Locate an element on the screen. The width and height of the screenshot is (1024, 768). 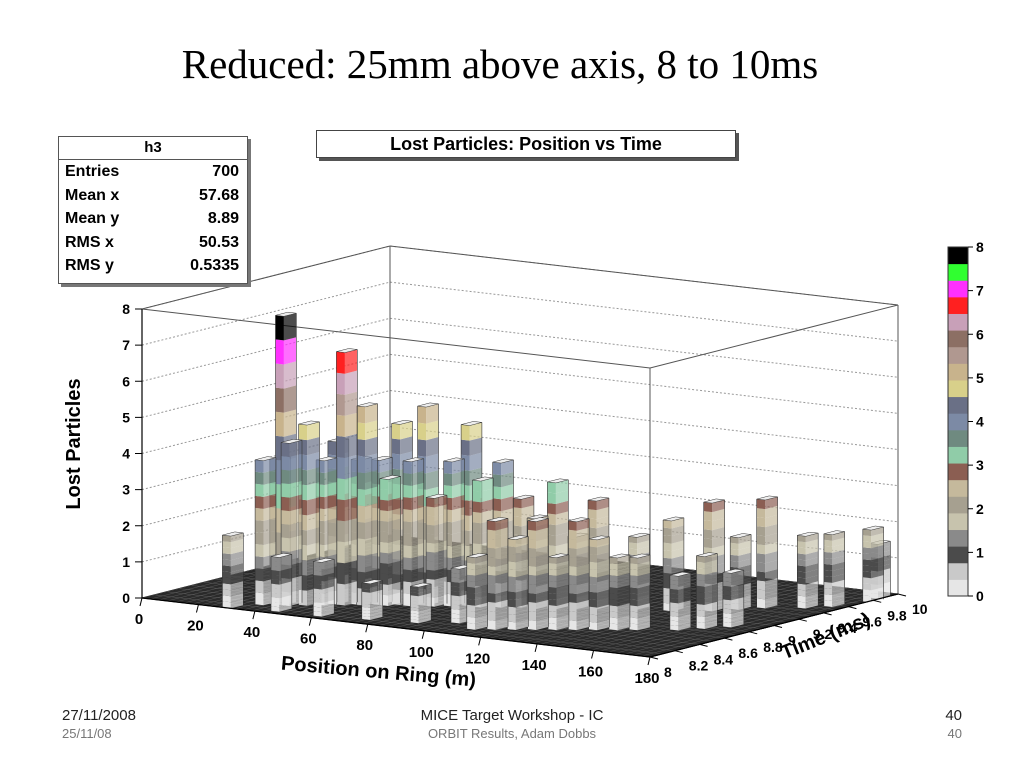
t-tick-label: 9.4 is located at coordinates (848, 628).